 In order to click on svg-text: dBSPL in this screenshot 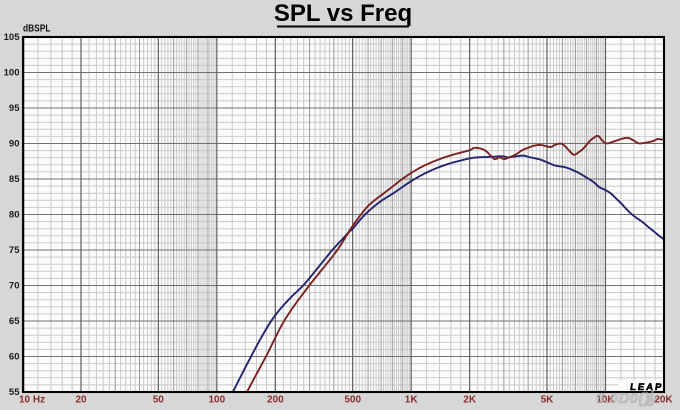, I will do `click(37, 29)`.